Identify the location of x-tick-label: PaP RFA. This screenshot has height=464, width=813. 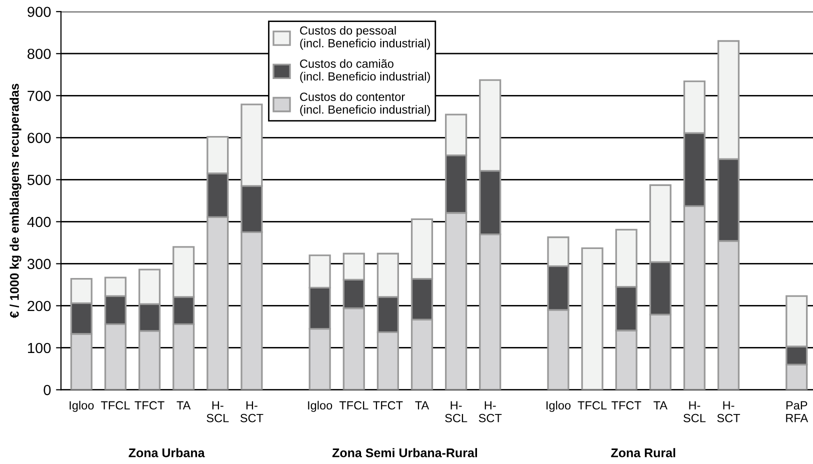
(797, 411).